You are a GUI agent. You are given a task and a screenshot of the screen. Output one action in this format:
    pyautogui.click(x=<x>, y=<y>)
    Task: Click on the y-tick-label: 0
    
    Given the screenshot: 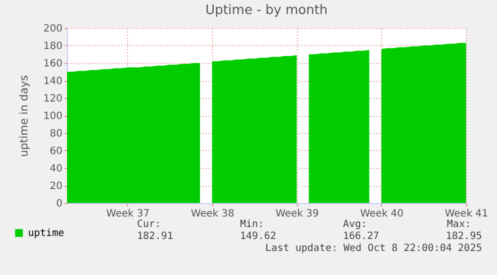 What is the action you would take?
    pyautogui.click(x=59, y=204)
    